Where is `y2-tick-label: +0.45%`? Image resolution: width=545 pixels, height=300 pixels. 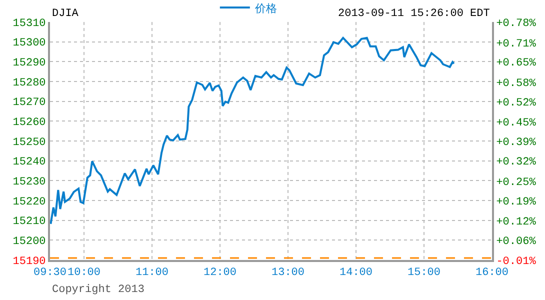
y2-tick-label: +0.45% is located at coordinates (516, 123).